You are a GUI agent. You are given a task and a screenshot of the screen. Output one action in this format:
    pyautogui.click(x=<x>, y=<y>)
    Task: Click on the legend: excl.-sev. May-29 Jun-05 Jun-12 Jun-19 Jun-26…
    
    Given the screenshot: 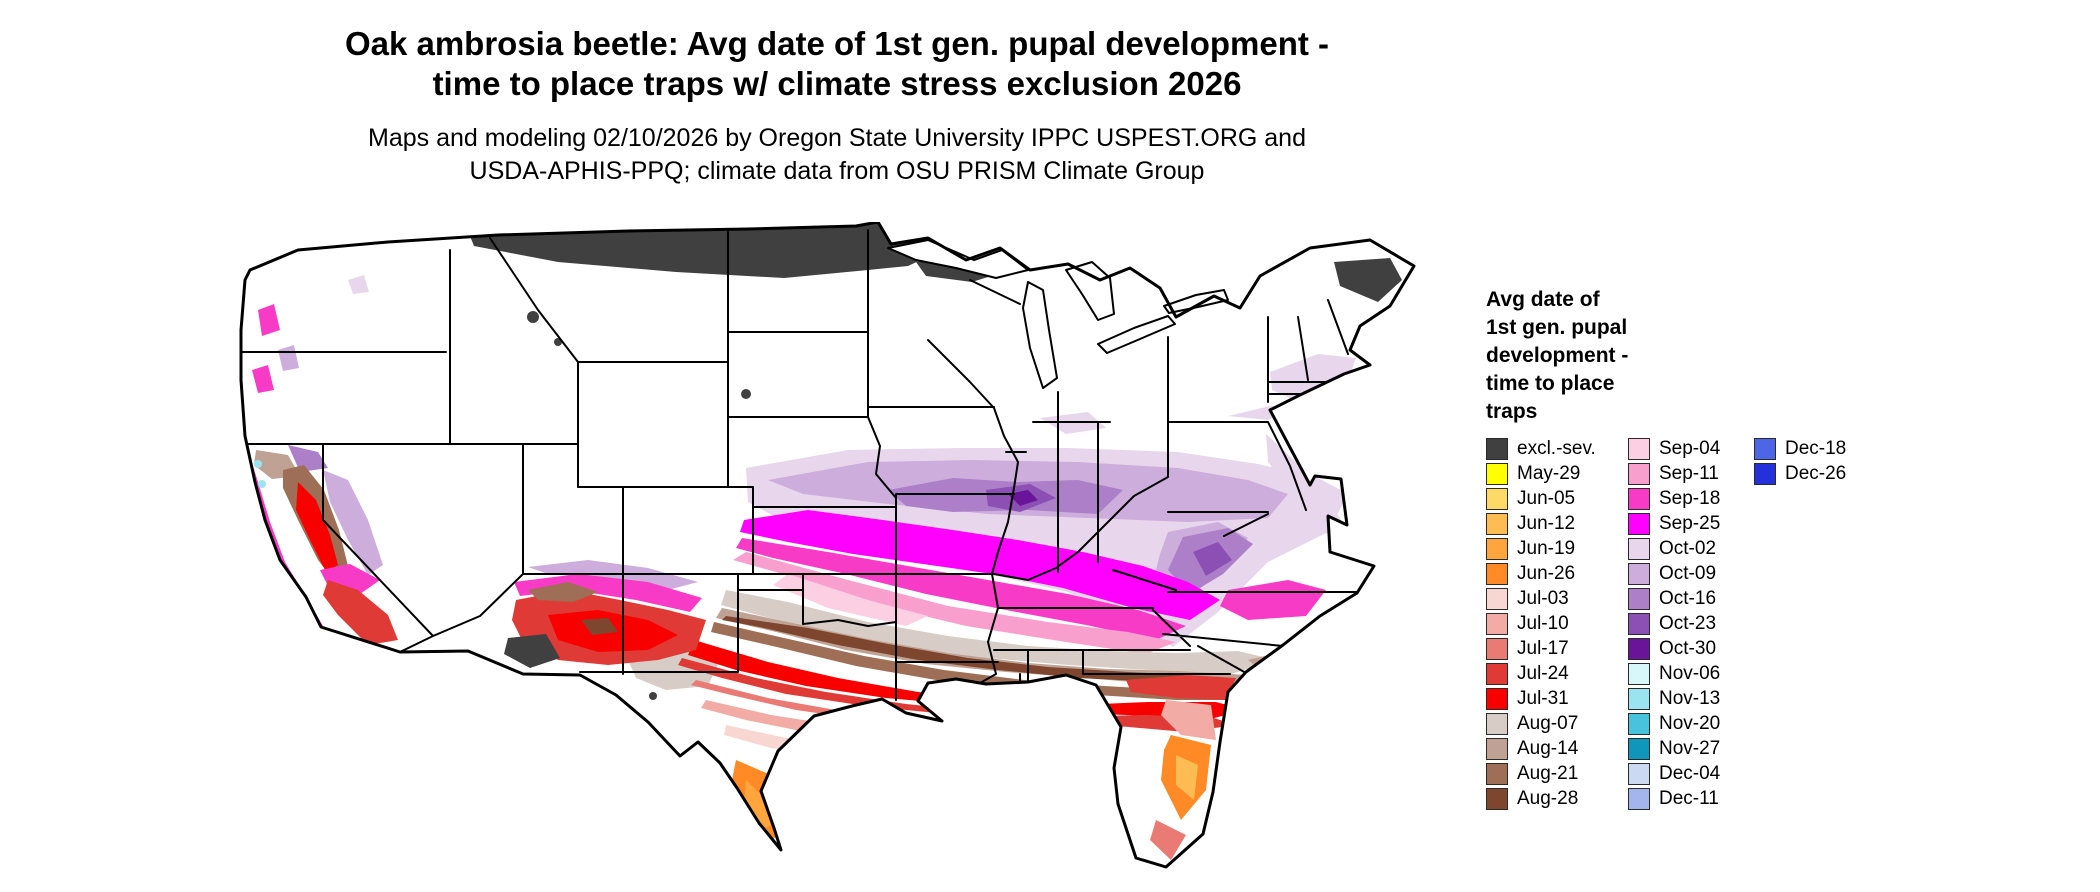 What is the action you would take?
    pyautogui.click(x=1786, y=636)
    